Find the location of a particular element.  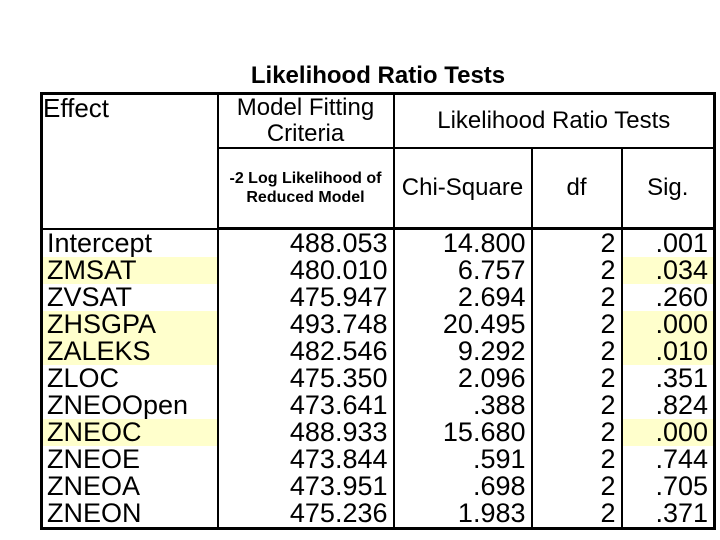

effect-cell: ZLOC is located at coordinates (129, 378).